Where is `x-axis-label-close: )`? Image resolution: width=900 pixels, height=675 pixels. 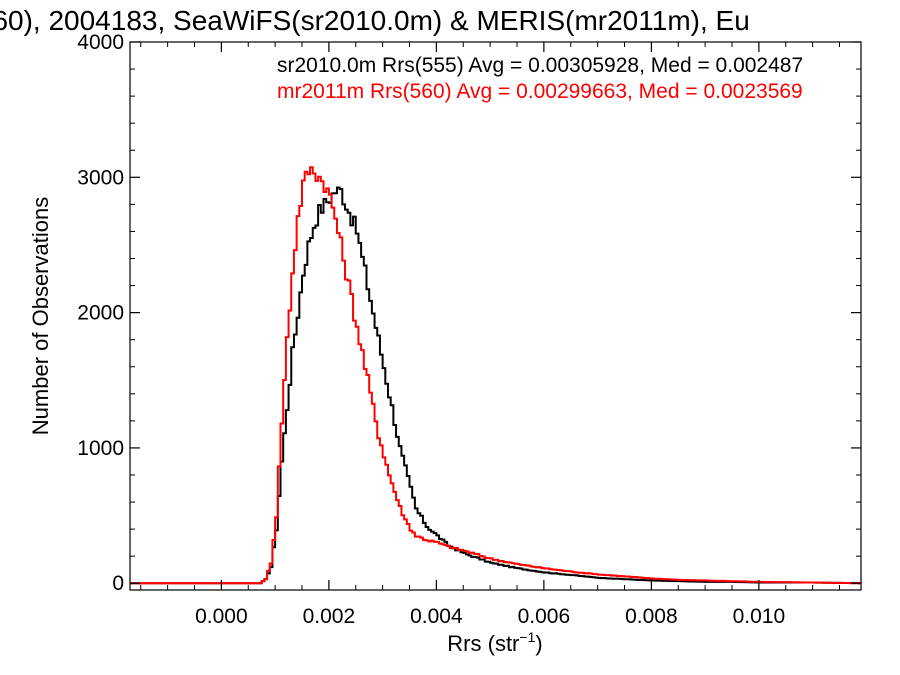
x-axis-label-close: ) is located at coordinates (538, 643).